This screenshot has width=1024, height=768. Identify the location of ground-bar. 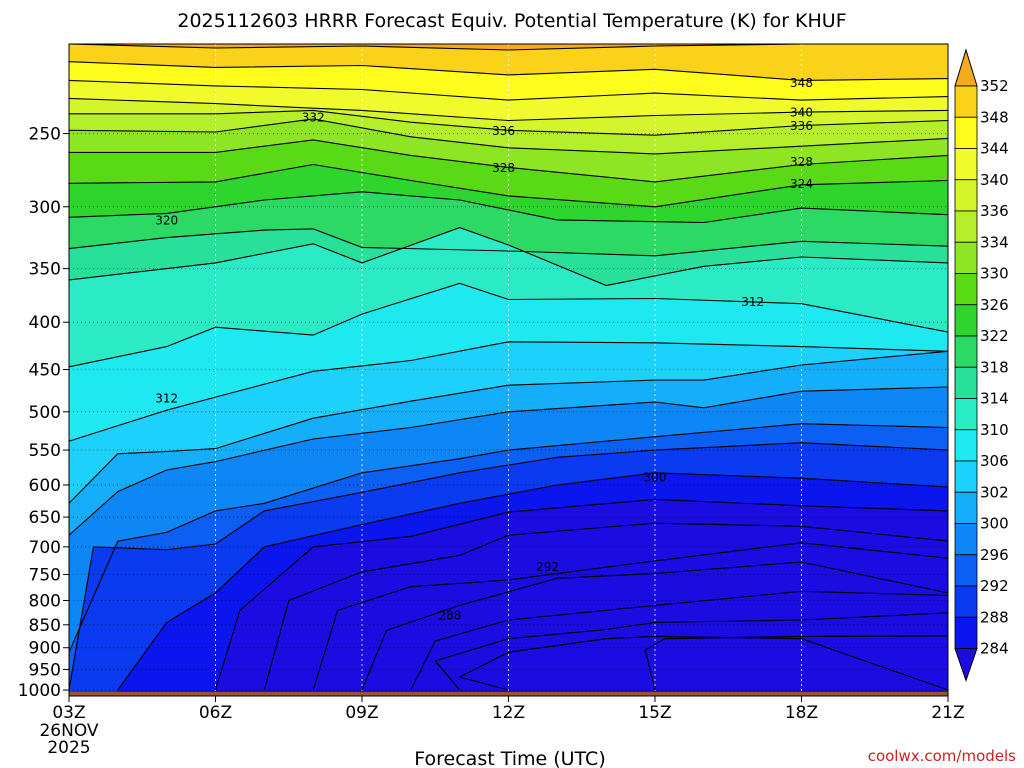
(508, 694).